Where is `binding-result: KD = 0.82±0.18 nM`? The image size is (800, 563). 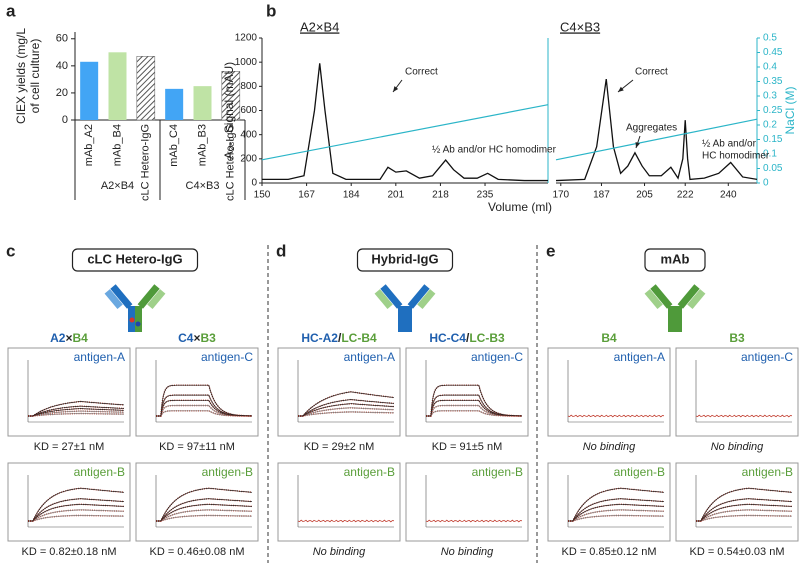 binding-result: KD = 0.82±0.18 nM is located at coordinates (68, 552).